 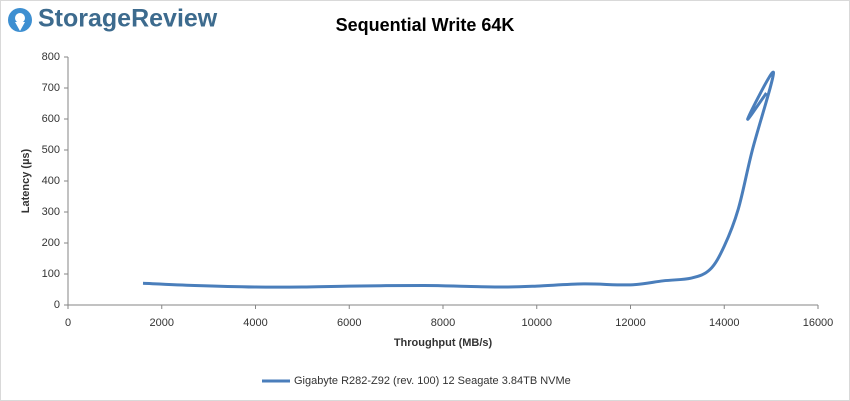 I want to click on x-tick-label: 12000, so click(x=630, y=323).